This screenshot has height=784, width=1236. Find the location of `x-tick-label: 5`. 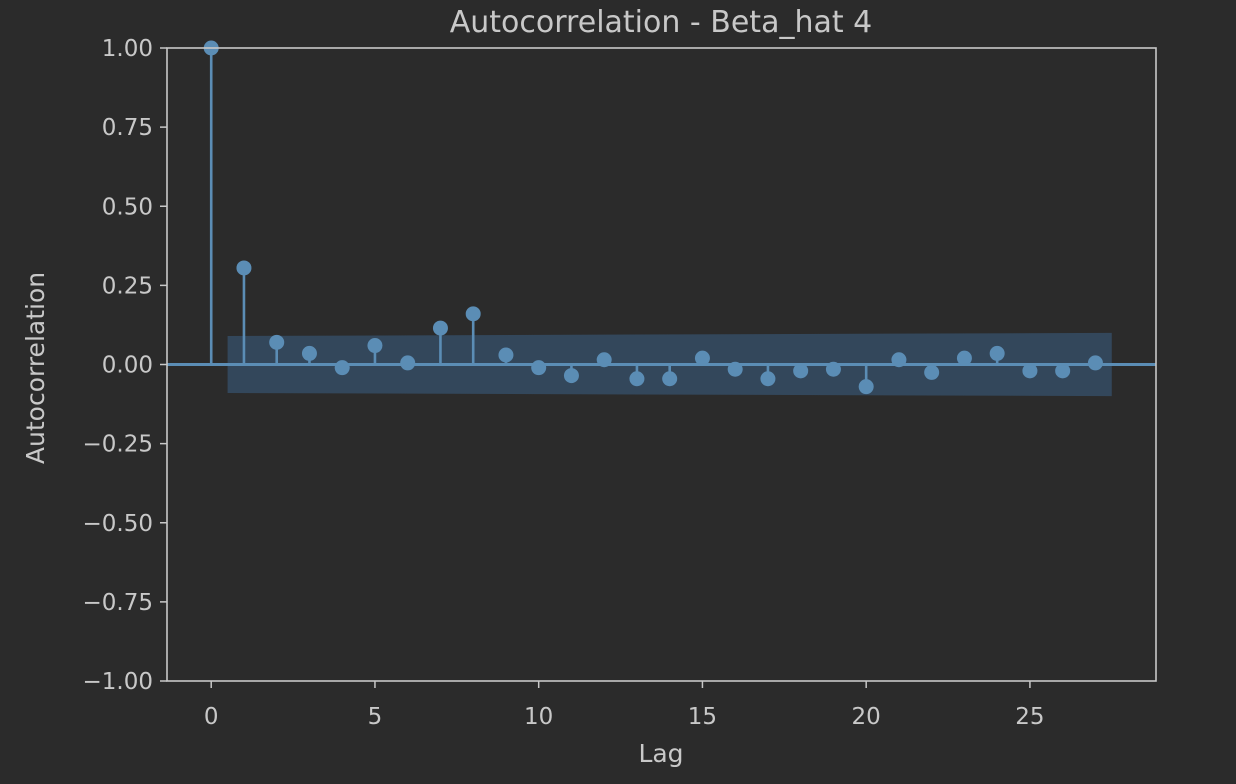

x-tick-label: 5 is located at coordinates (375, 717).